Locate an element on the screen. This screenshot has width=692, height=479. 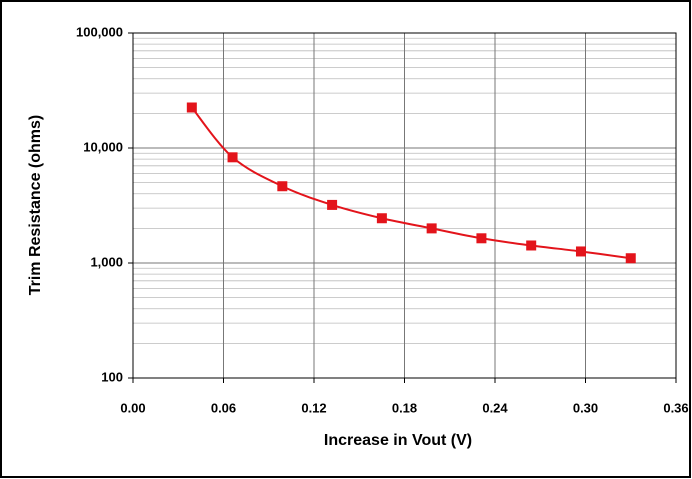
x-tick-label: 0.06 is located at coordinates (223, 407).